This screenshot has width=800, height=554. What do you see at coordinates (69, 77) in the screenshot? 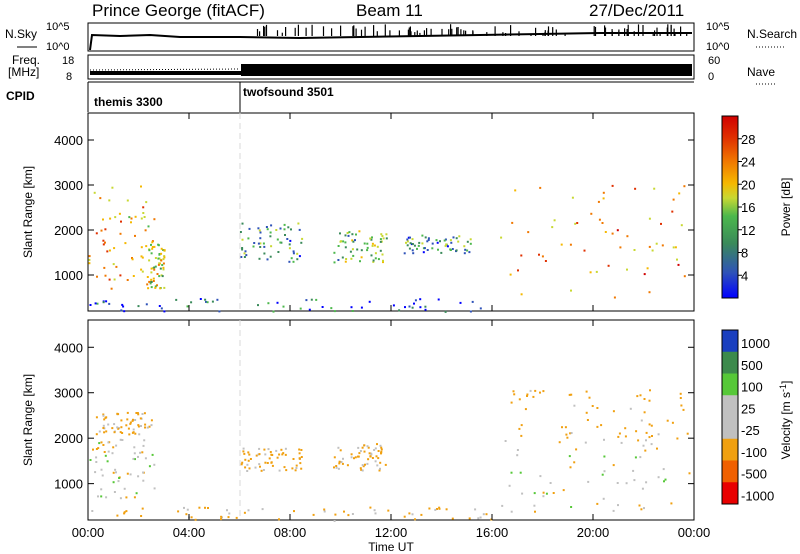
I see `freq-tick-bottom: 8` at bounding box center [69, 77].